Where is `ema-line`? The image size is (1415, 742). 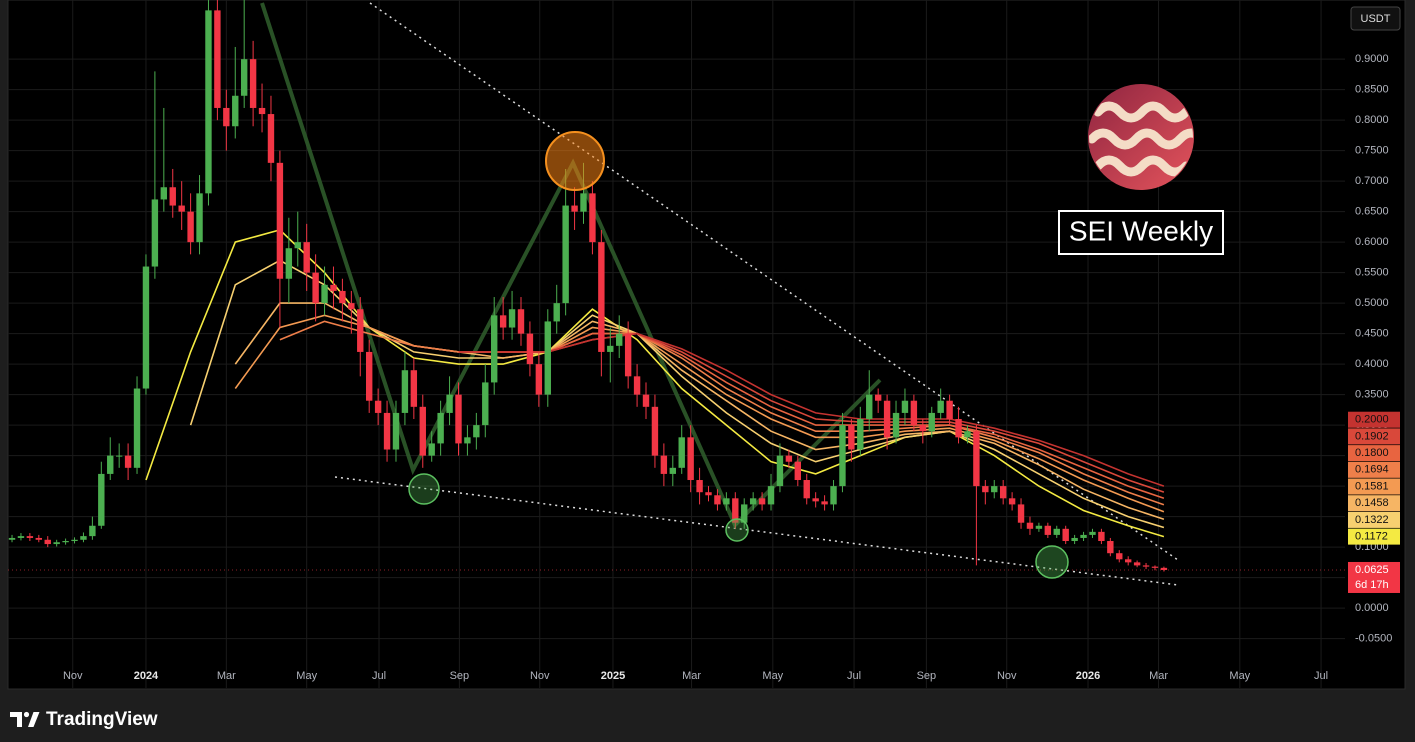
ema-line is located at coordinates (811, 409).